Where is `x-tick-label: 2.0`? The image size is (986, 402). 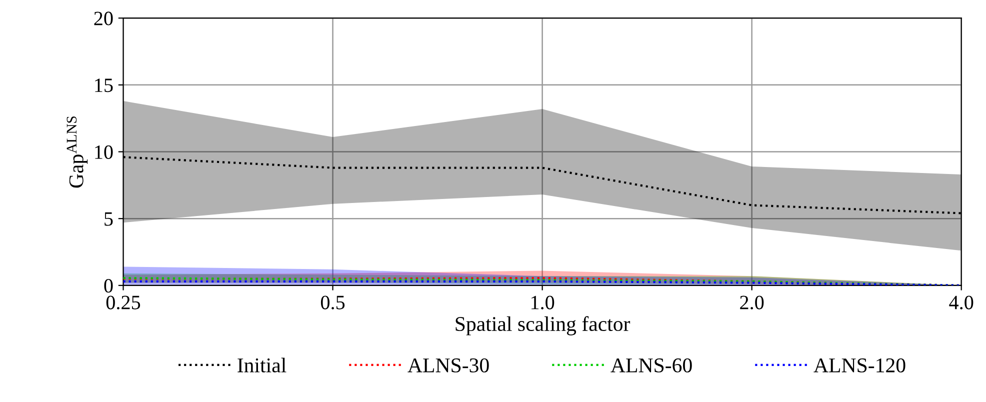 x-tick-label: 2.0 is located at coordinates (752, 303).